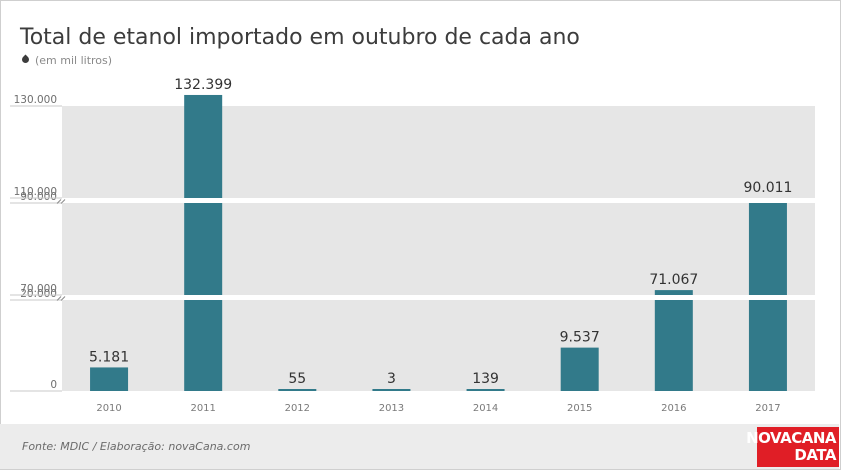 Image resolution: width=841 pixels, height=470 pixels. What do you see at coordinates (485, 379) in the screenshot?
I see `data-label-2014: 139` at bounding box center [485, 379].